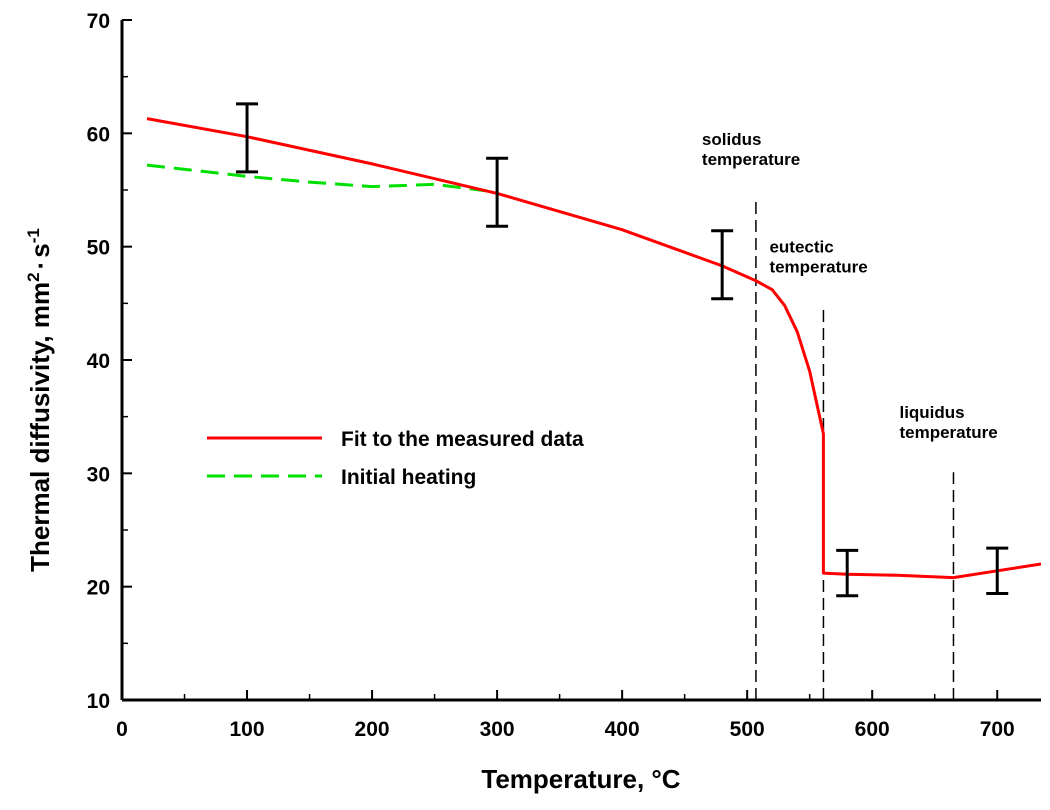 The width and height of the screenshot is (1050, 810). Describe the element at coordinates (408, 477) in the screenshot. I see `legend-label-initial: Initial heating` at that location.